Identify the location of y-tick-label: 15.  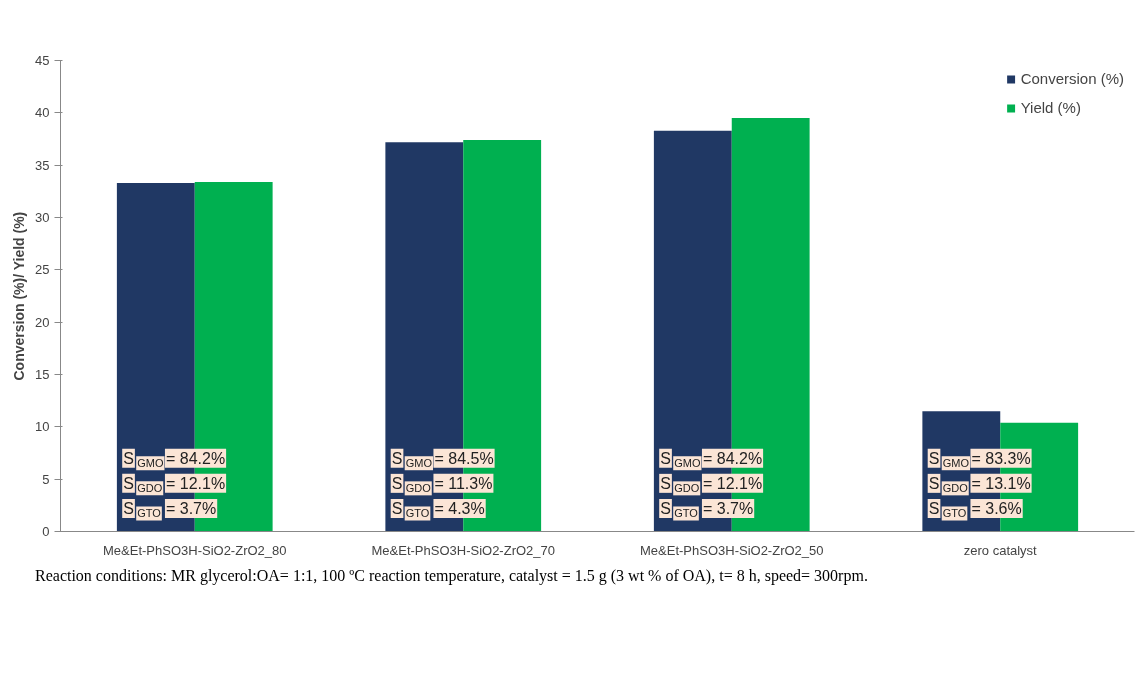
(42, 374).